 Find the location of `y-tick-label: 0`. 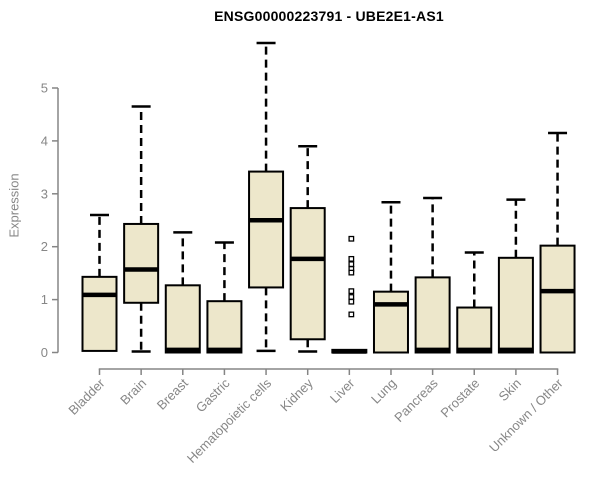

y-tick-label: 0 is located at coordinates (44, 352).